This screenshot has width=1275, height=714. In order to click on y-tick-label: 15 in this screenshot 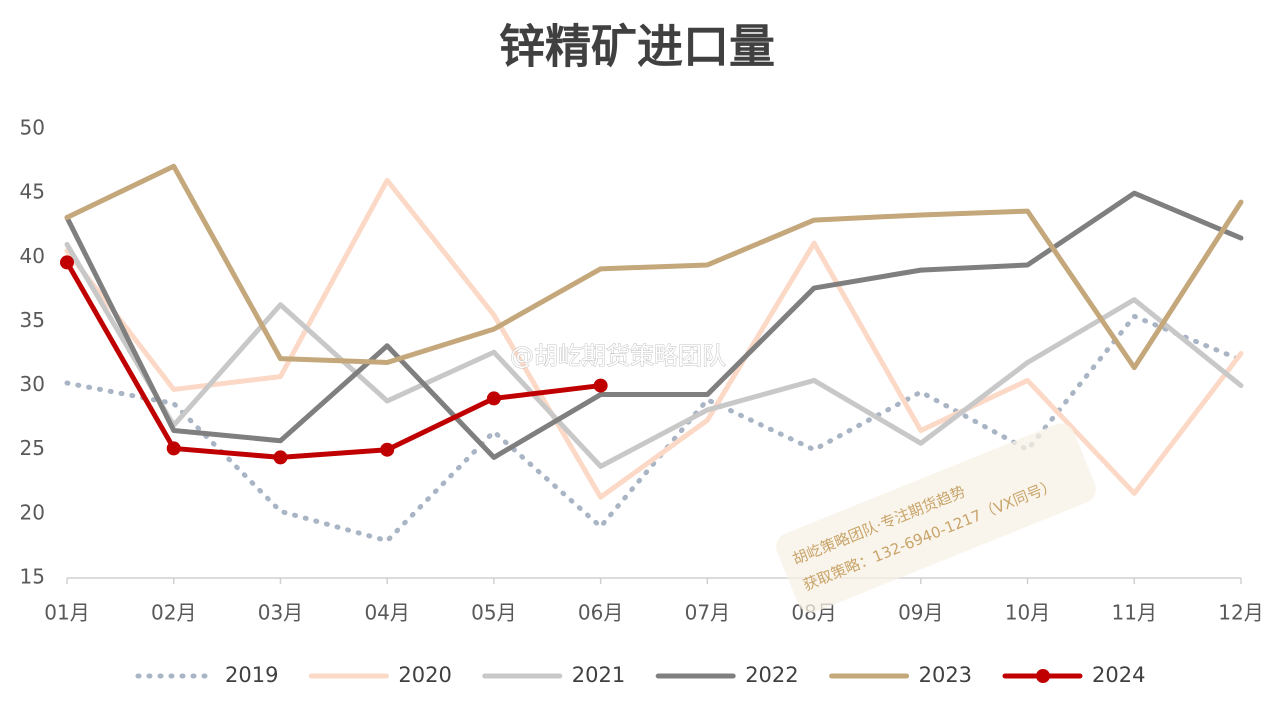, I will do `click(32, 577)`.